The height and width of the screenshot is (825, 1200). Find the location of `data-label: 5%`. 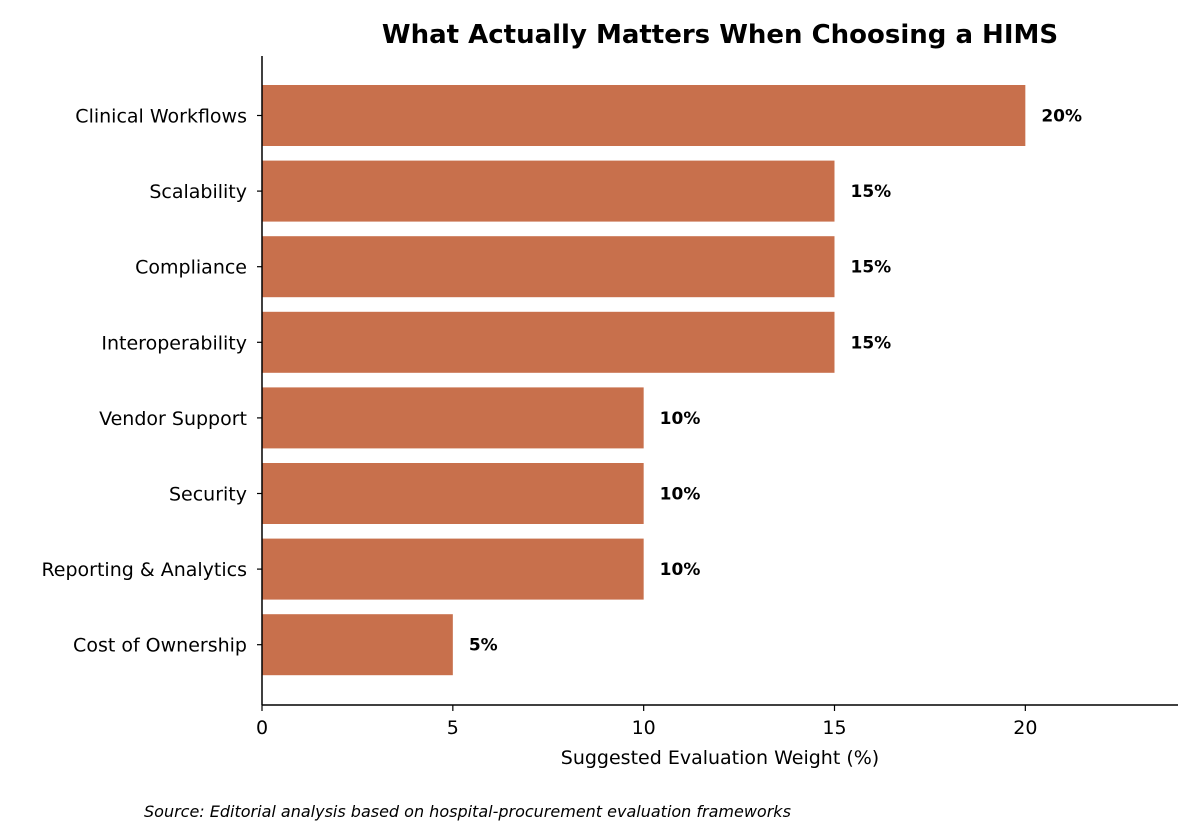

data-label: 5% is located at coordinates (483, 646).